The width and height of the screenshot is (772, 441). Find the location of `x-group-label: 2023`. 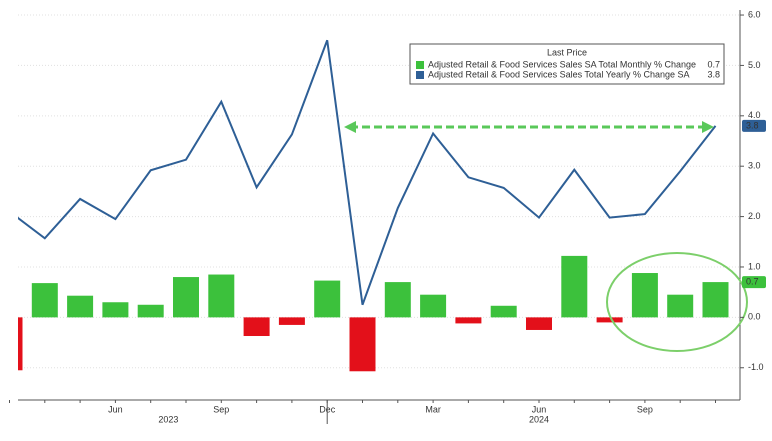

x-group-label: 2023 is located at coordinates (168, 419).